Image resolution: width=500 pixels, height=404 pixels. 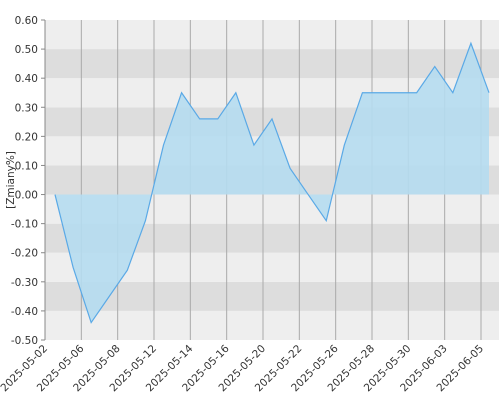 I want to click on y-tick-label: -0.10, so click(x=24, y=225).